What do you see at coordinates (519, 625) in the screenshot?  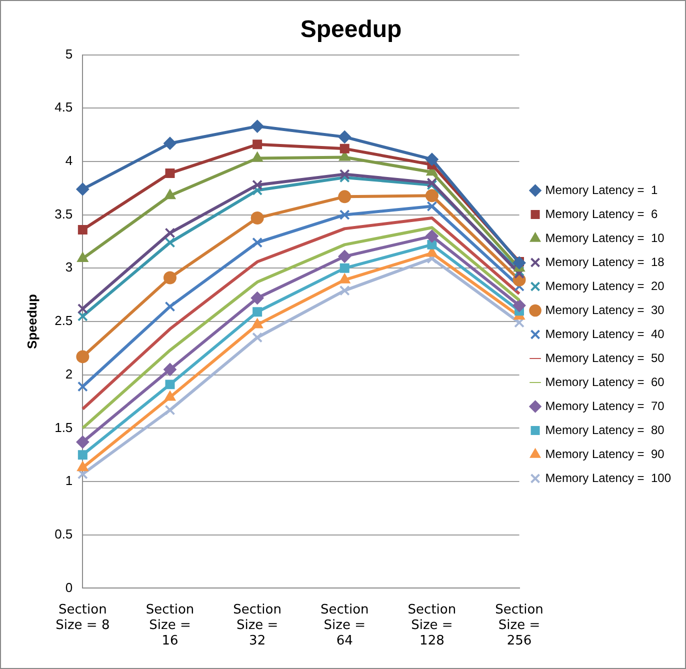 I see `x-tick-label: Section Size = 256` at bounding box center [519, 625].